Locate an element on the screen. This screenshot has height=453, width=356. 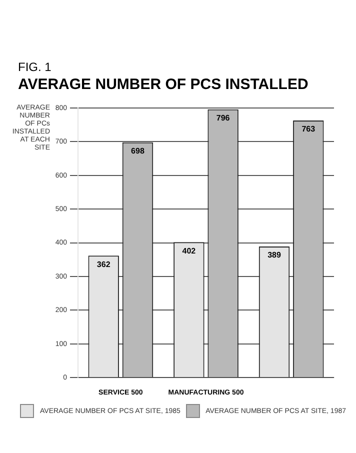
chart-title: AVERAGE NUMBER OF PCS INSTALLED is located at coordinates (163, 84).